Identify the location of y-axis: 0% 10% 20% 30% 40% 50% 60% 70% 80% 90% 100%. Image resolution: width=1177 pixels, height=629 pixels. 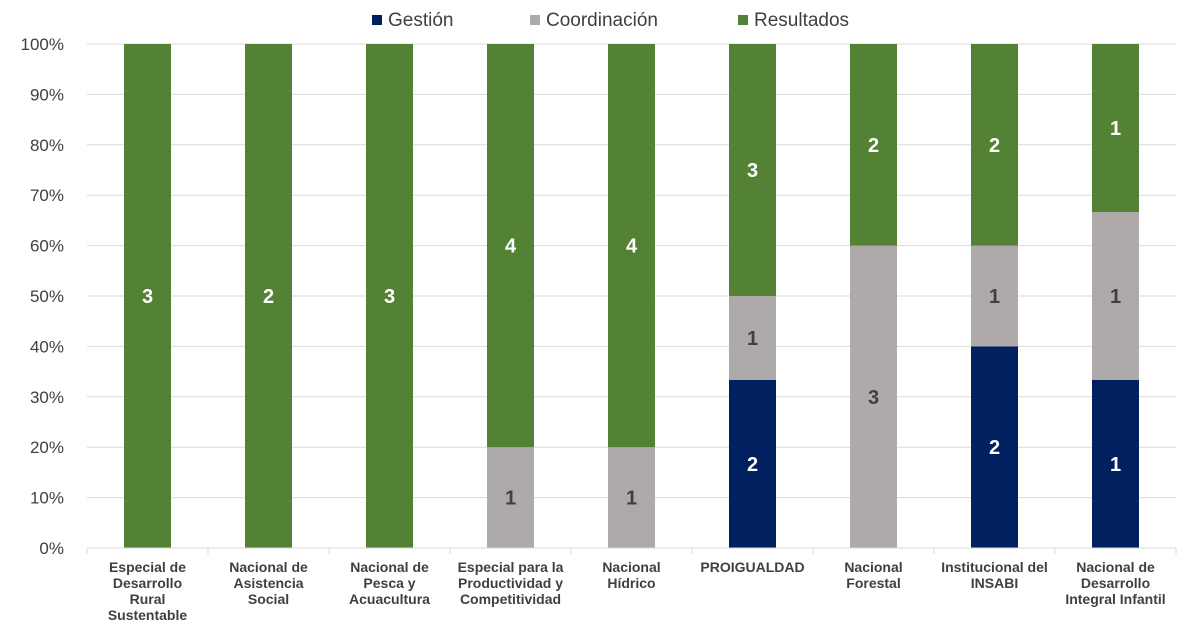
(42, 296).